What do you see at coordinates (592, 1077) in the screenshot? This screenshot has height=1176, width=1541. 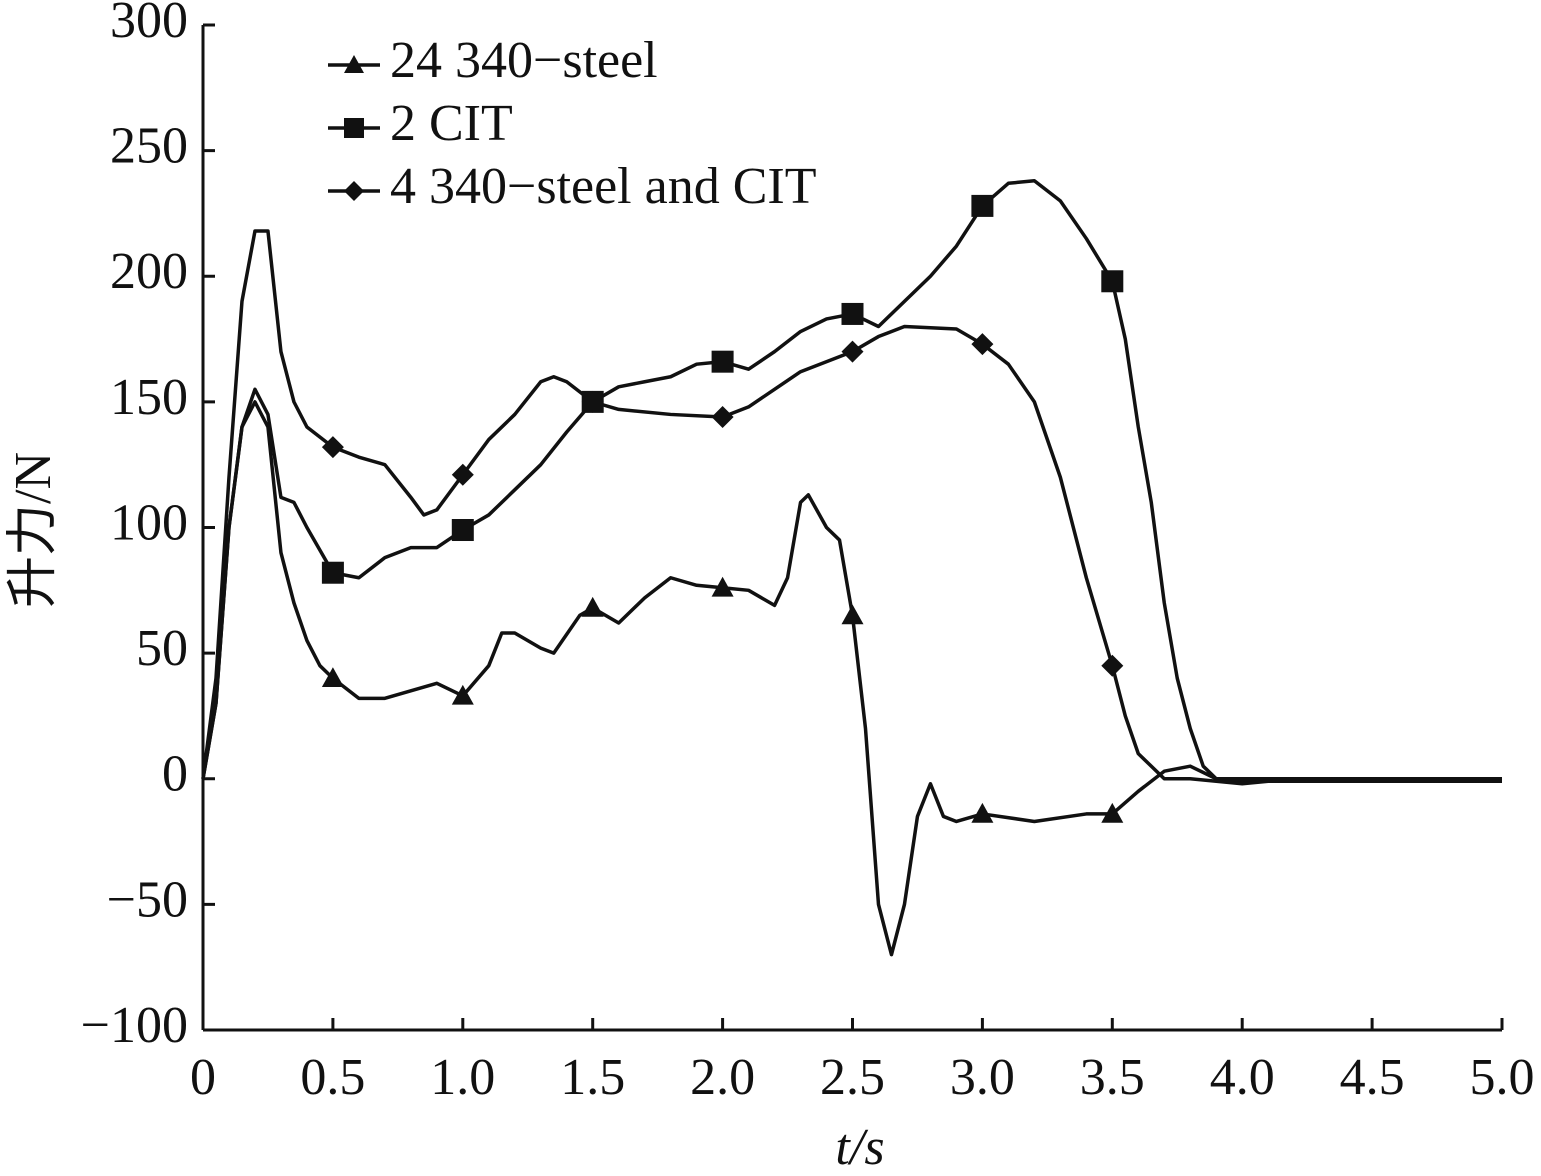 I see `x-tick-label: 1.5` at bounding box center [592, 1077].